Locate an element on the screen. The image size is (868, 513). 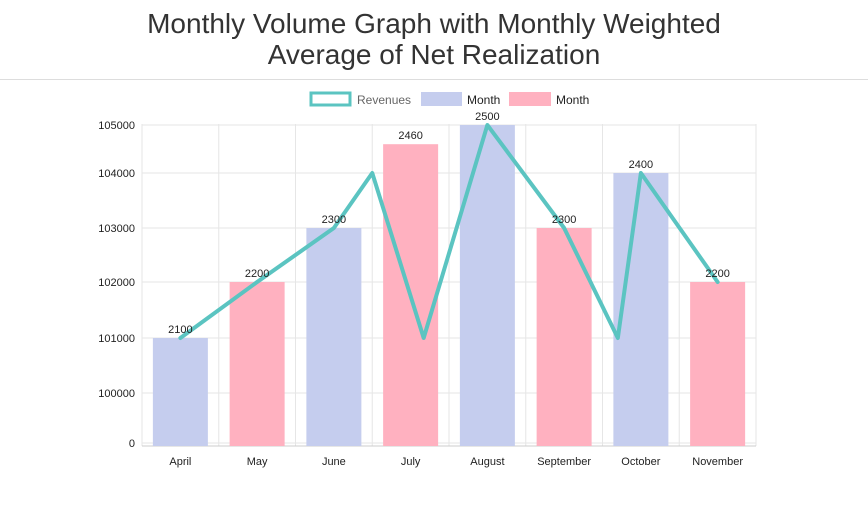
x-tick-label: August is located at coordinates (487, 462).